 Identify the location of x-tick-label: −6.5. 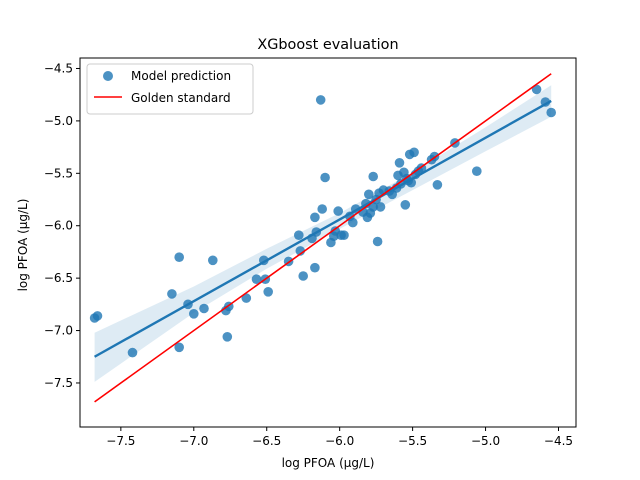
(266, 441).